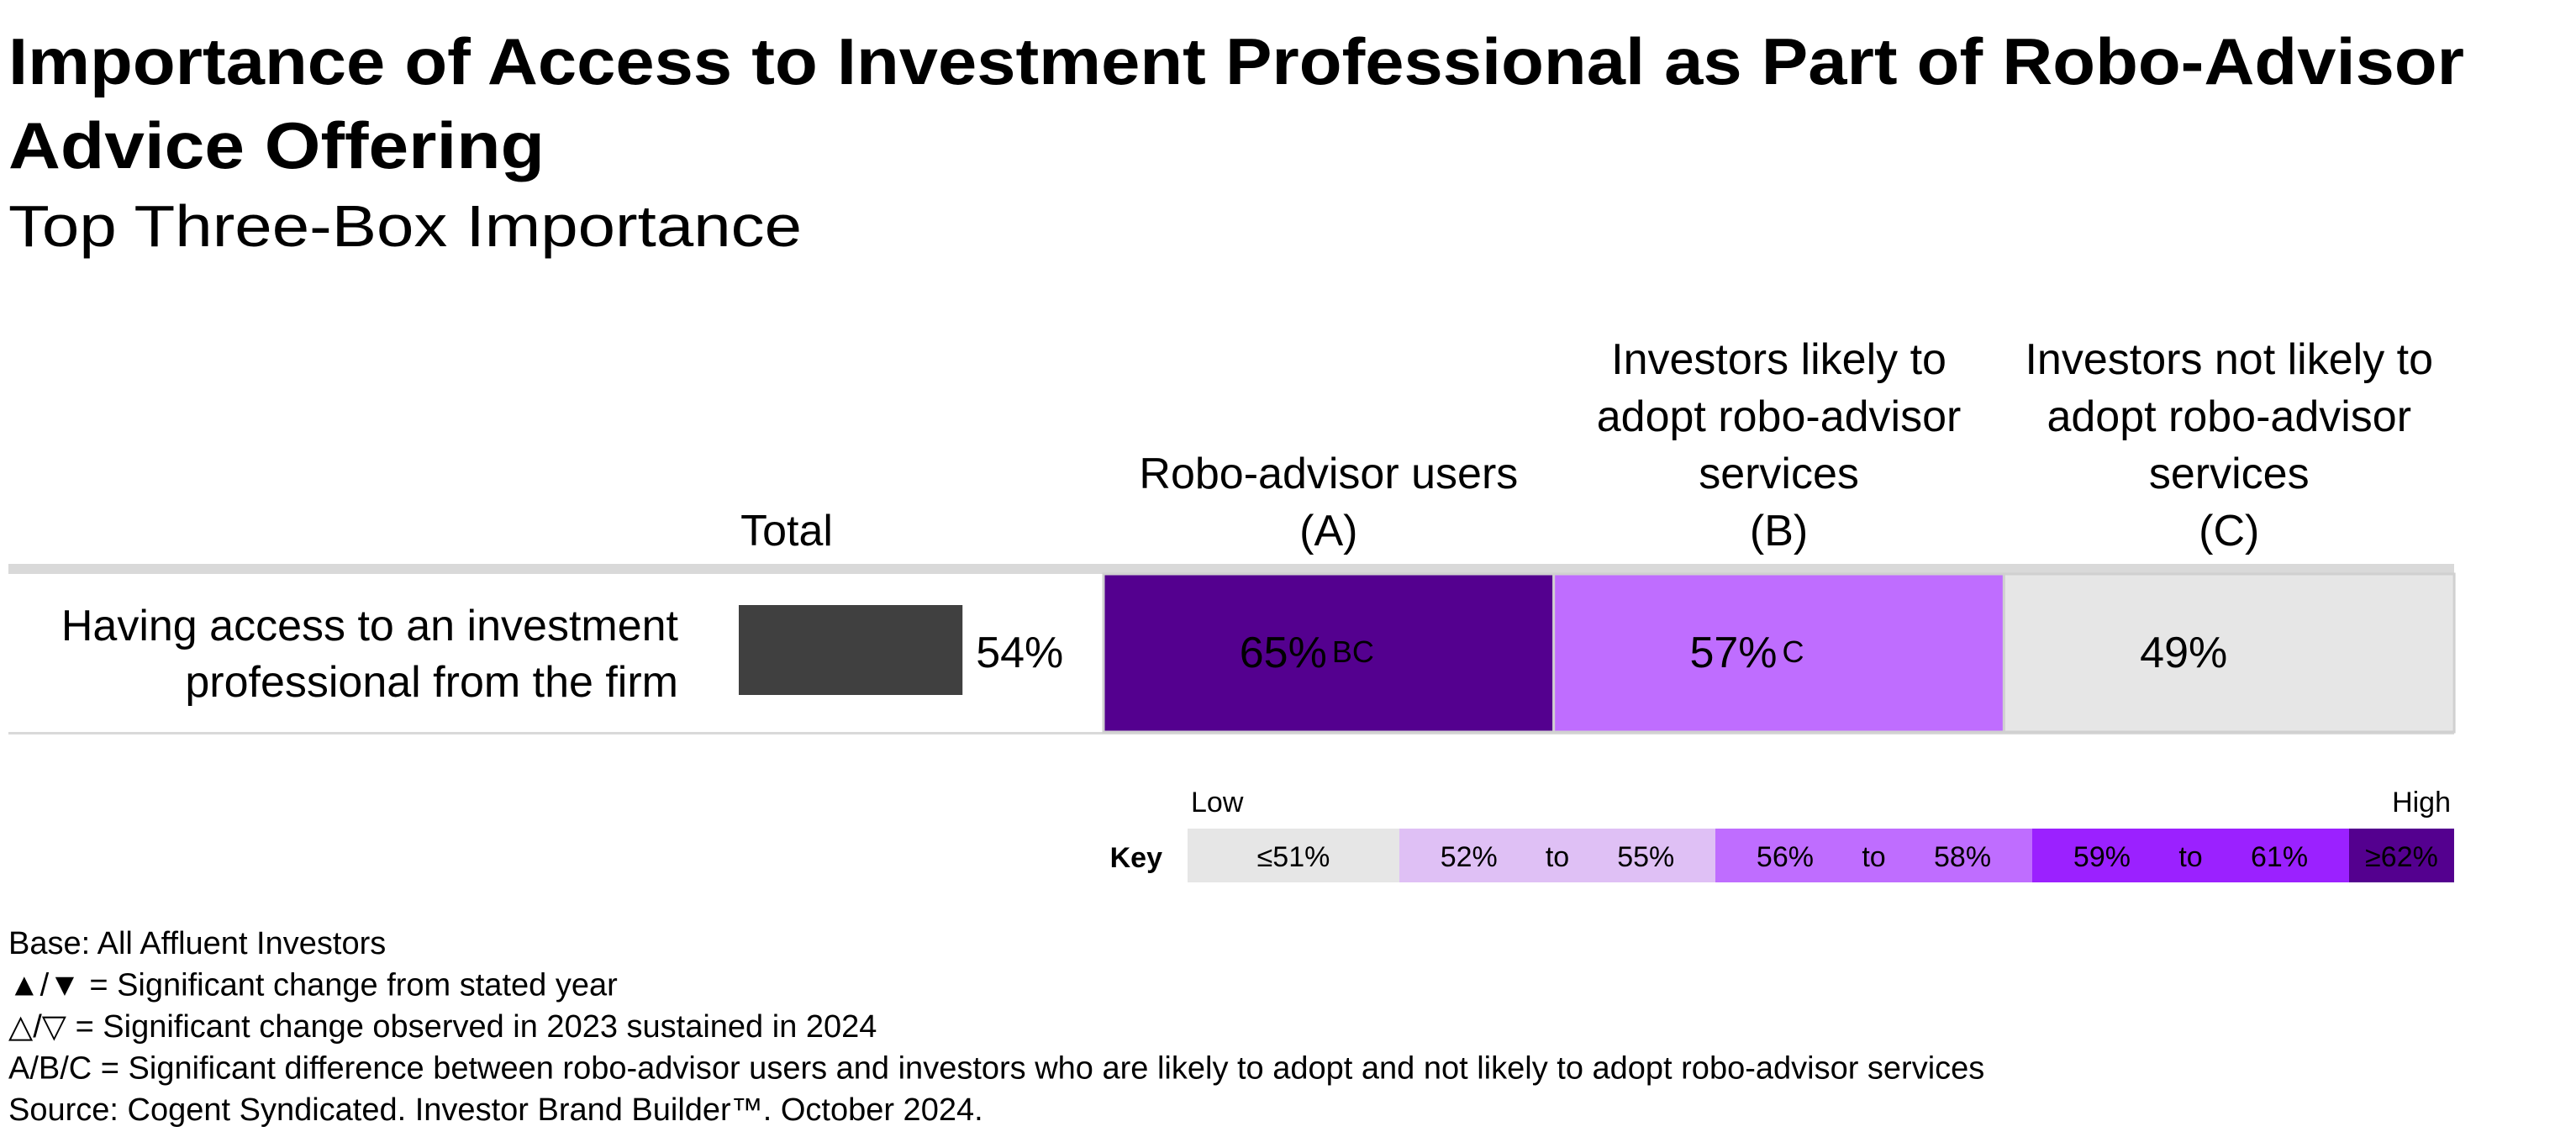 This screenshot has height=1137, width=2576. Describe the element at coordinates (370, 626) in the screenshot. I see `row-label: Having access to an investment` at that location.